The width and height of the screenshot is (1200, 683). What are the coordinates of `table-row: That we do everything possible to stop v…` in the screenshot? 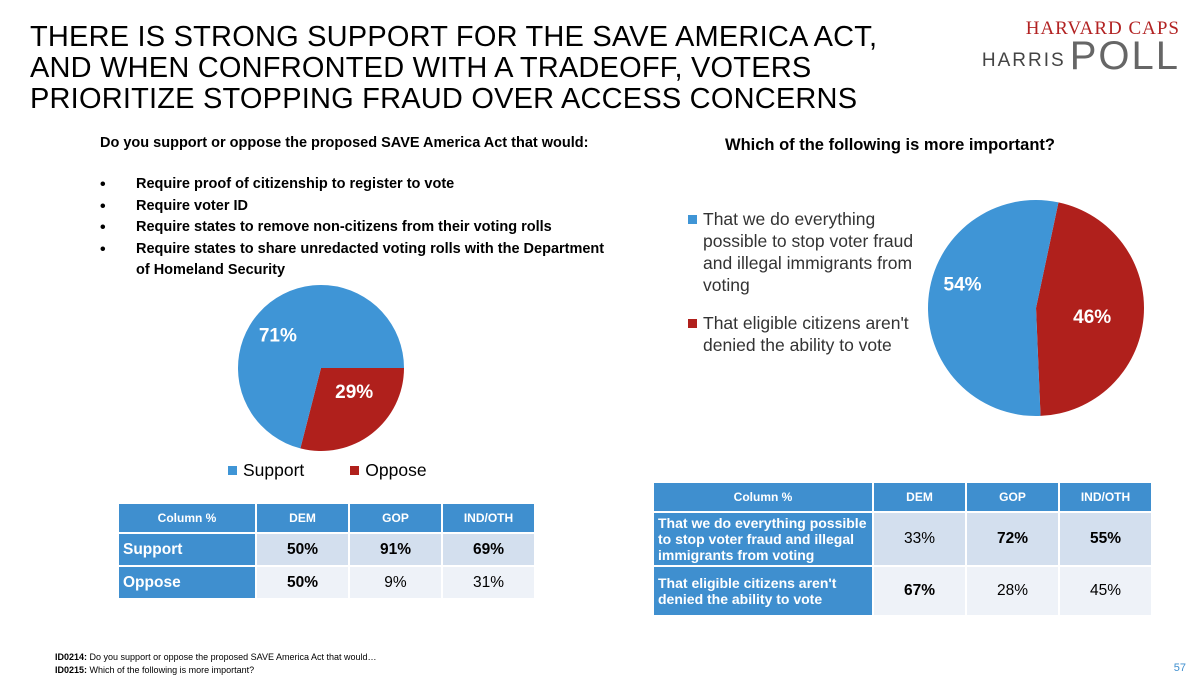 It's located at (902, 539).